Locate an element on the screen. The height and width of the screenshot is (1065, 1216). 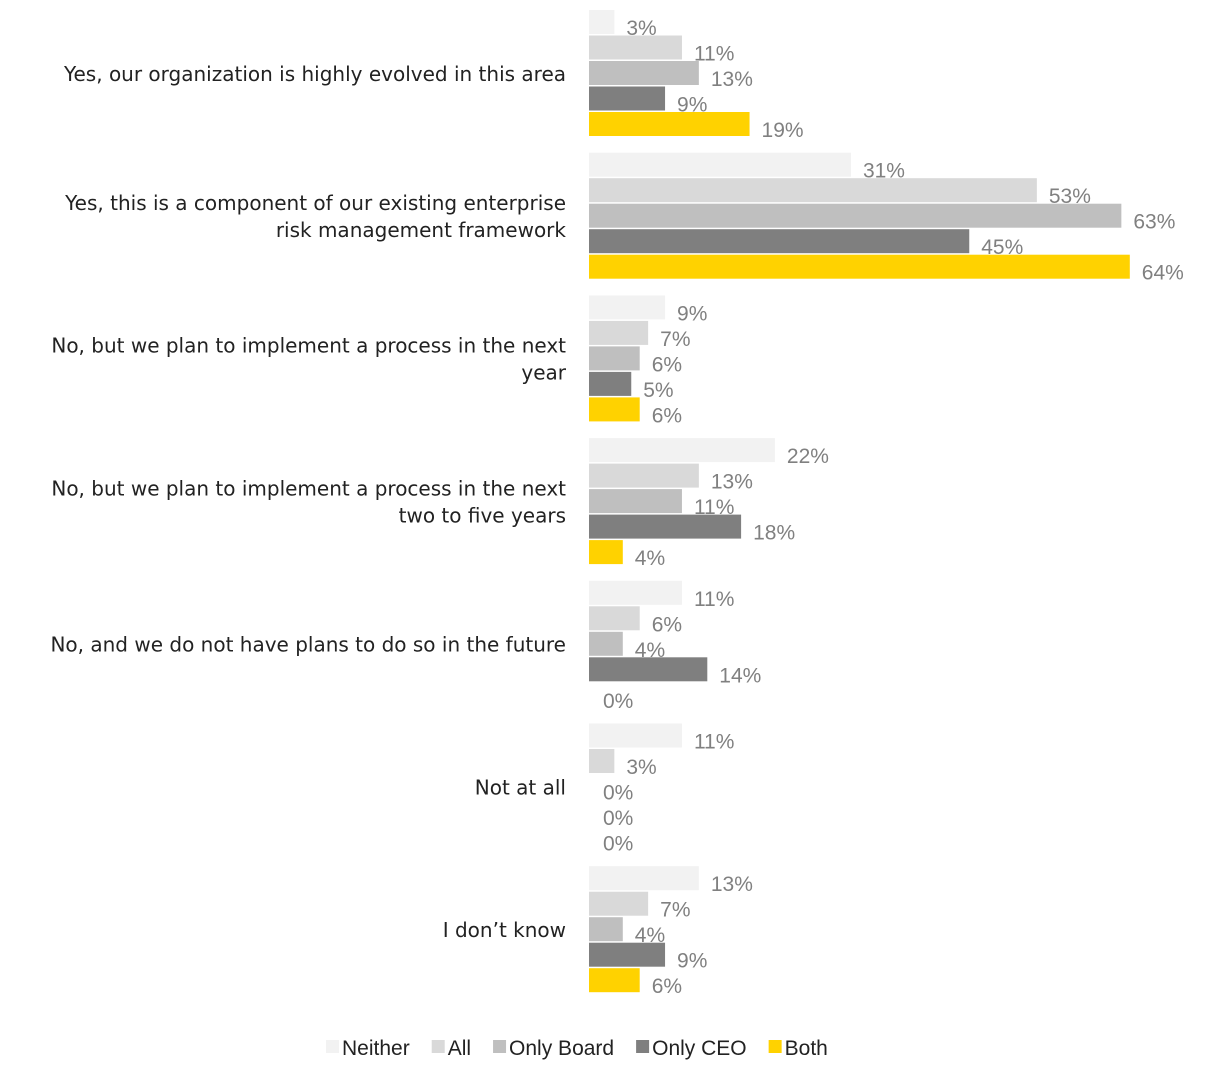
legend-label: Neither is located at coordinates (376, 1048).